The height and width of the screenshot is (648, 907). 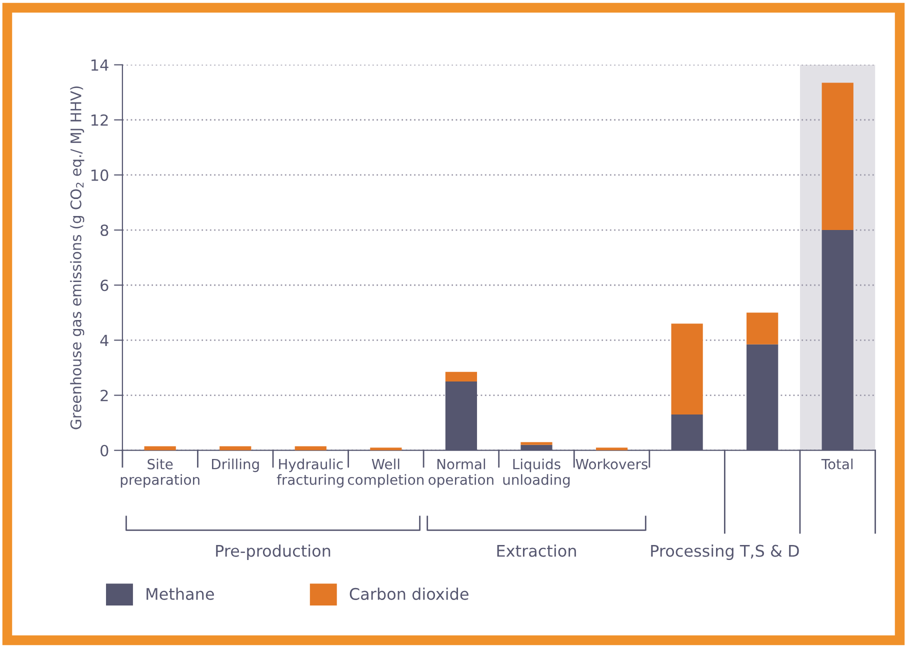 What do you see at coordinates (273, 552) in the screenshot?
I see `text: Pre-production` at bounding box center [273, 552].